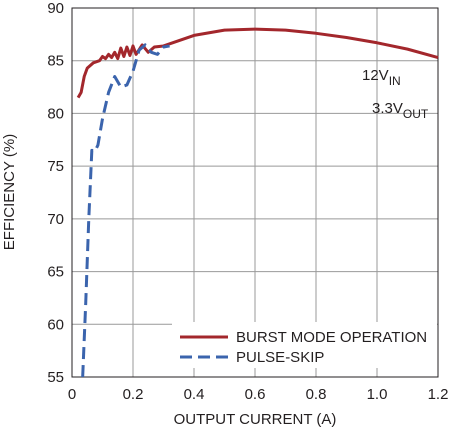 This screenshot has width=450, height=437. Describe the element at coordinates (377, 394) in the screenshot. I see `x-tick-label: 1.0` at that location.